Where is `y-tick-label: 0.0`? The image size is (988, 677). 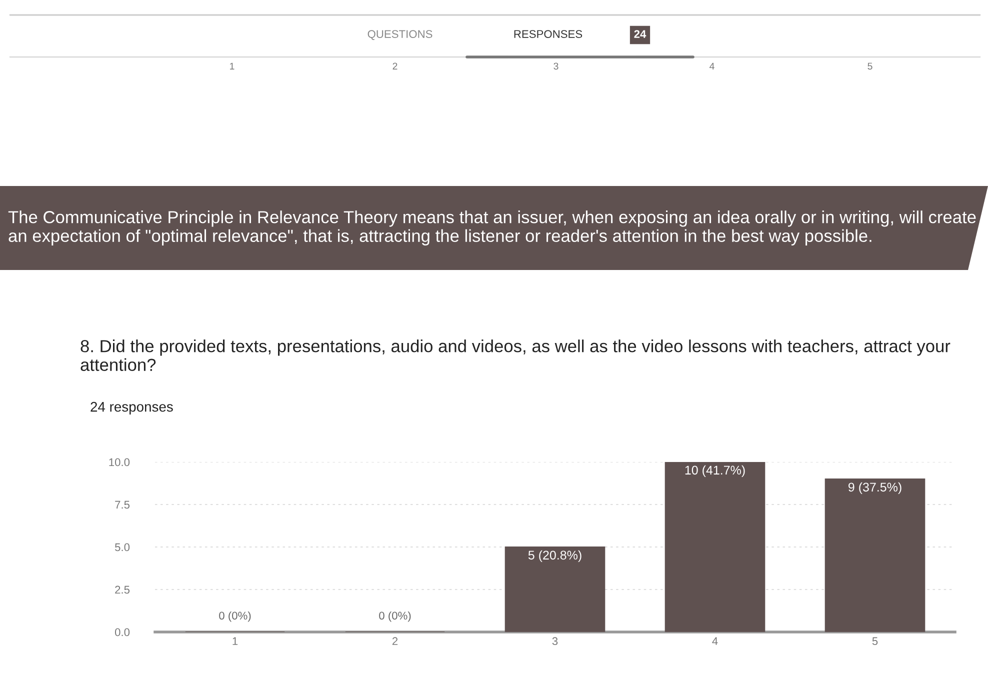
y-tick-label: 0.0 is located at coordinates (122, 632).